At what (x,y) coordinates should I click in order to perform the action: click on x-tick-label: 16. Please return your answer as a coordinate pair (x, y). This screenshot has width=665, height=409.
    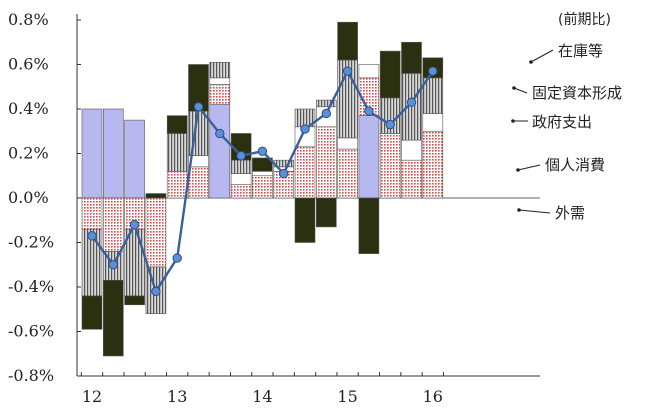
    Looking at the image, I should click on (433, 396).